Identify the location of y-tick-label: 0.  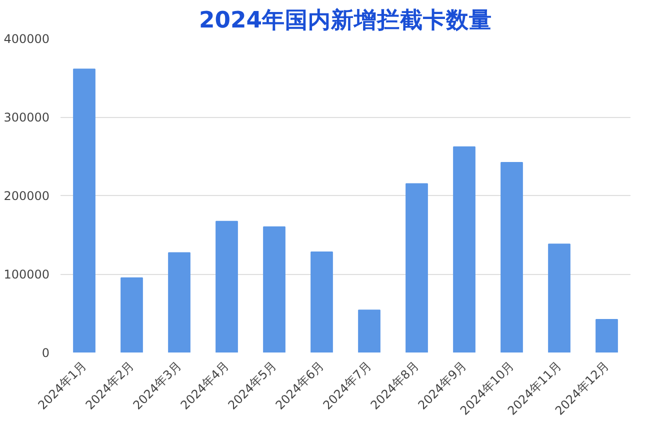
(46, 353).